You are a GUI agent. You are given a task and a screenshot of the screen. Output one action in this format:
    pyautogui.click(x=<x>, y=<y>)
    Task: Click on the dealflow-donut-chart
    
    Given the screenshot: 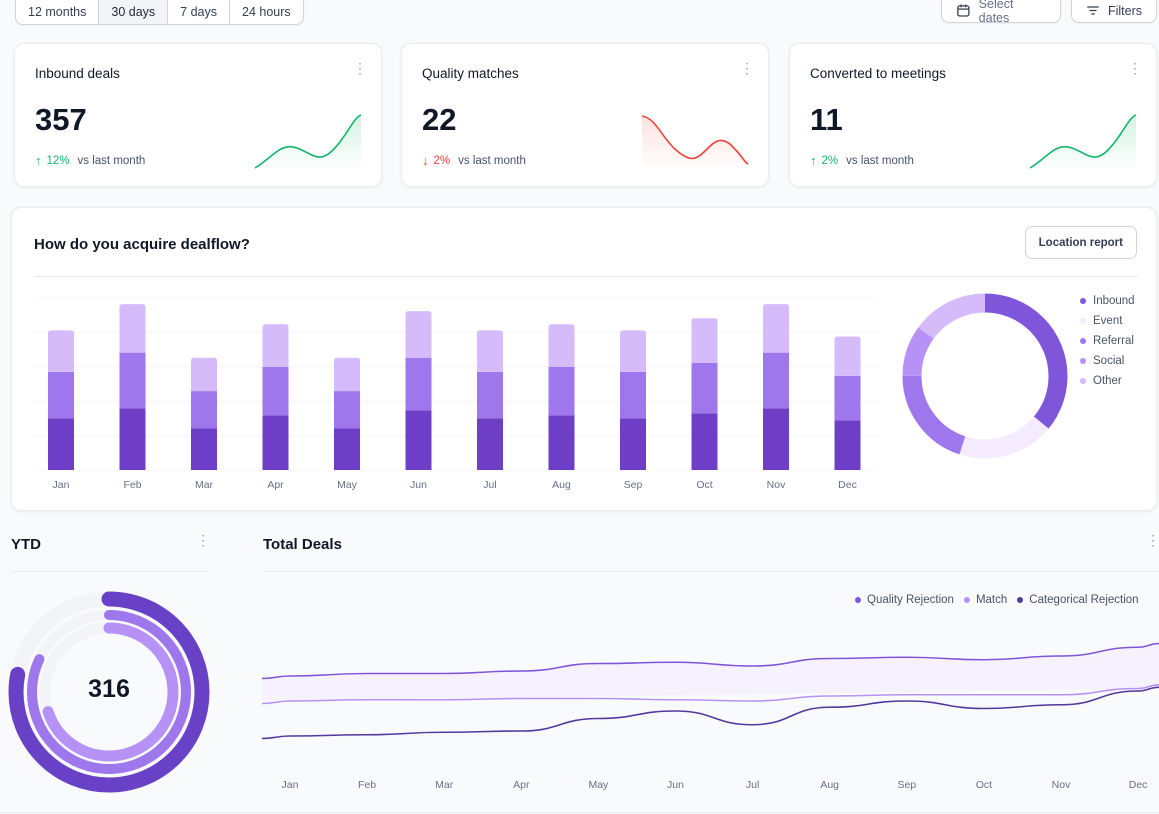 What is the action you would take?
    pyautogui.click(x=985, y=376)
    